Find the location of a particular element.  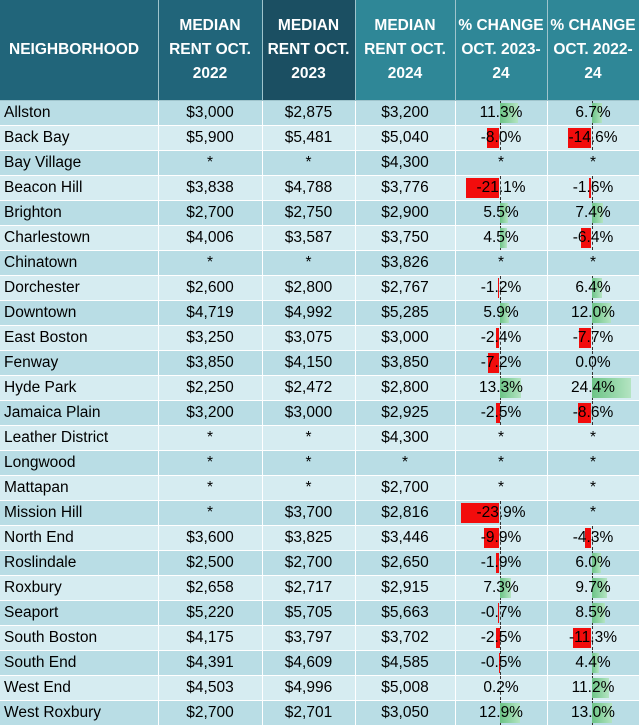

neighborhood-cell: Brighton is located at coordinates (79, 213).